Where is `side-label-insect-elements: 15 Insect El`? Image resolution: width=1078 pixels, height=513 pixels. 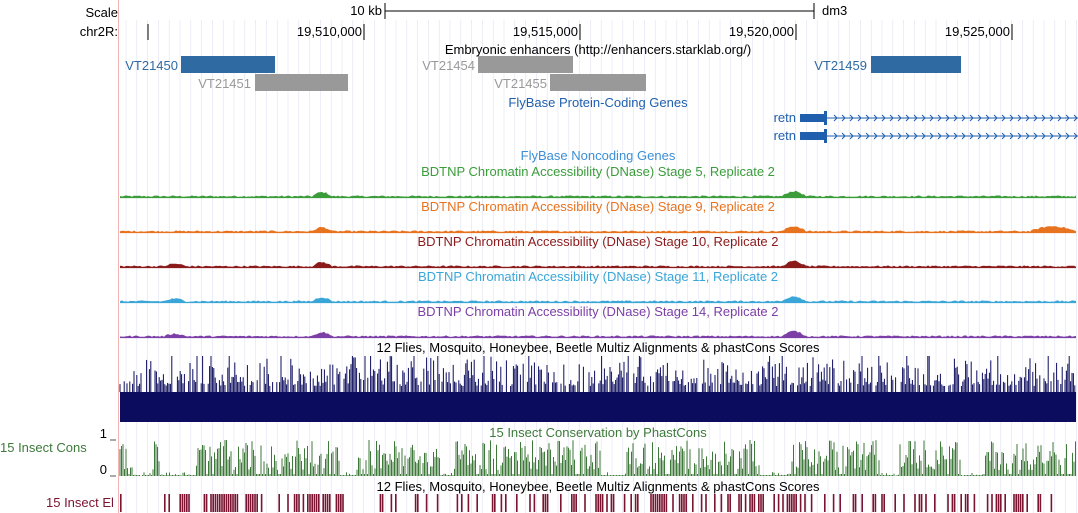 side-label-insect-elements: 15 Insect El is located at coordinates (80, 502).